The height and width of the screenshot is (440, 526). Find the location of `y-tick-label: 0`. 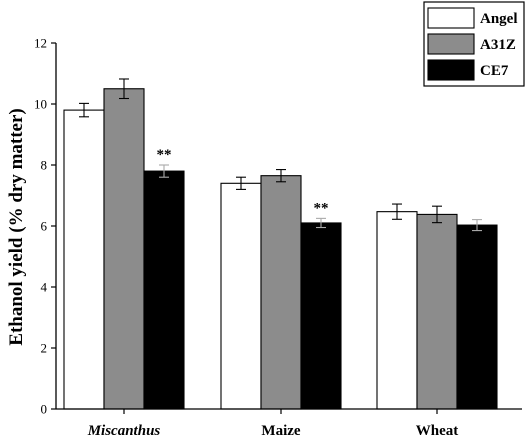

y-tick-label: 0 is located at coordinates (44, 409).